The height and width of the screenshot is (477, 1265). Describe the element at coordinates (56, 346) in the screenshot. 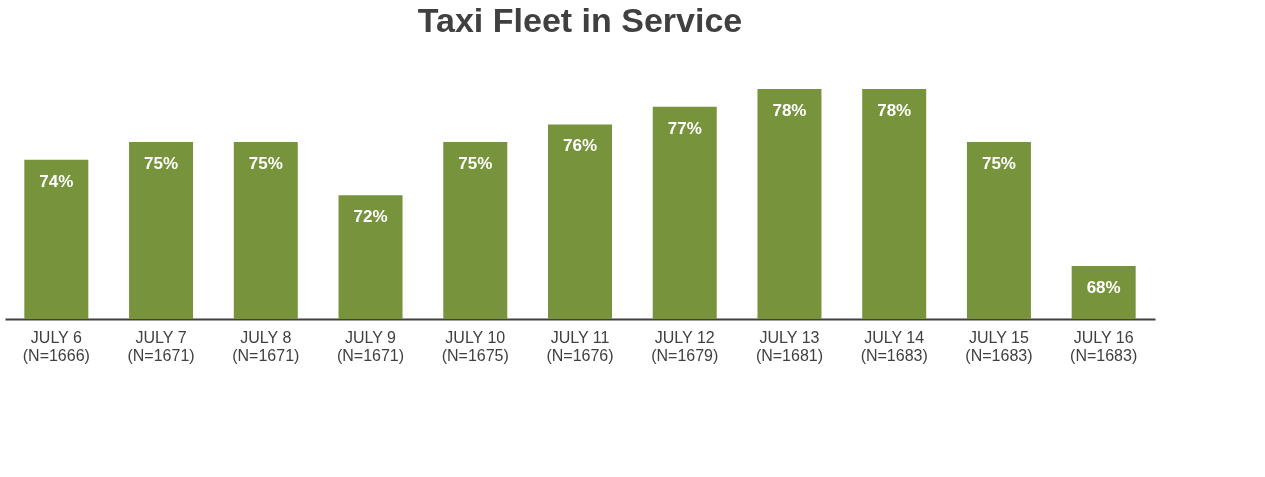

I see `x-tick-label: JULY 6 (N=1666)` at that location.